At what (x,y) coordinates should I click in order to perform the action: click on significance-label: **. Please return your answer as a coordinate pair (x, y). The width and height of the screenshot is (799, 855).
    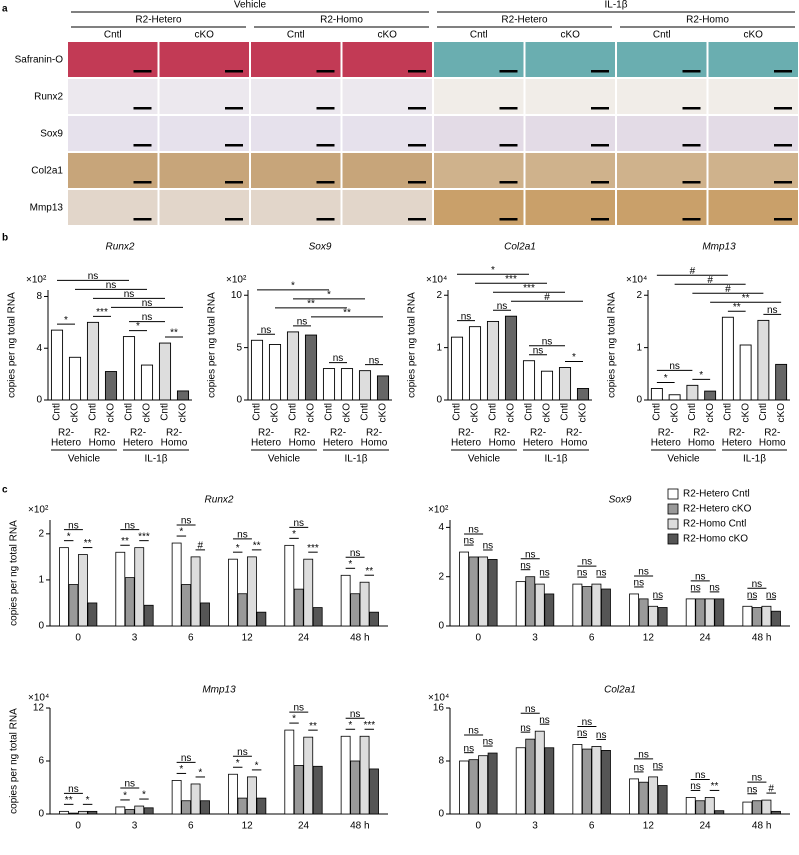
    Looking at the image, I should click on (737, 307).